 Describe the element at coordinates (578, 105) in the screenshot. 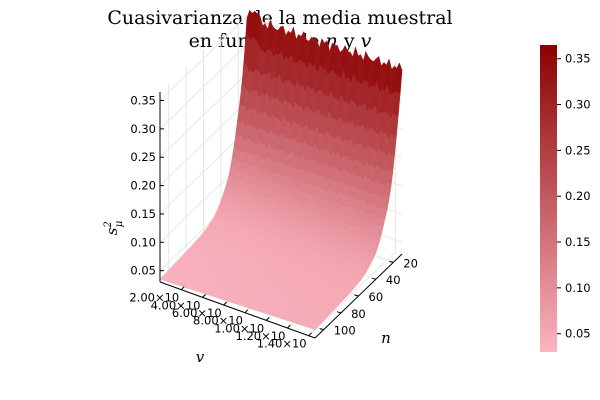

I see `colorbar-tick-label-5: 0.30` at that location.